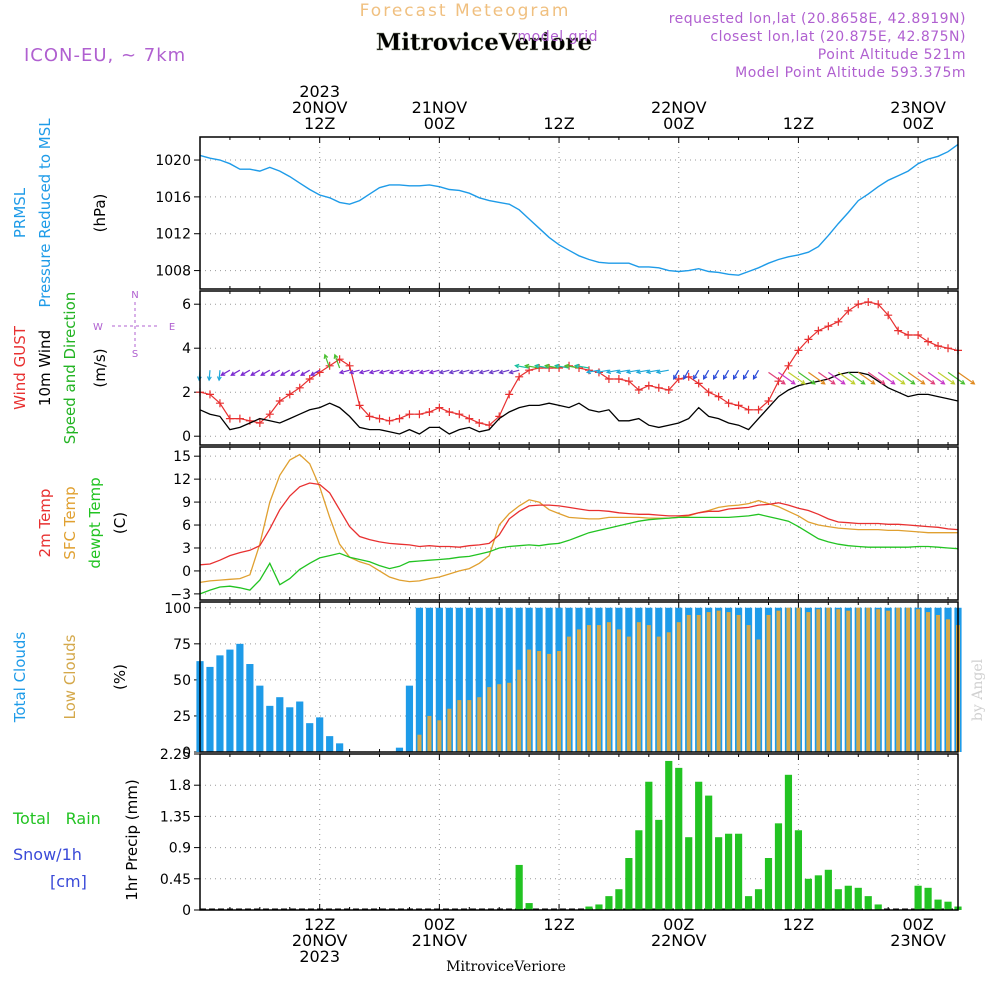 This screenshot has width=1000, height=1000. Describe the element at coordinates (918, 107) in the screenshot. I see `time-label-top: 23NOV` at that location.